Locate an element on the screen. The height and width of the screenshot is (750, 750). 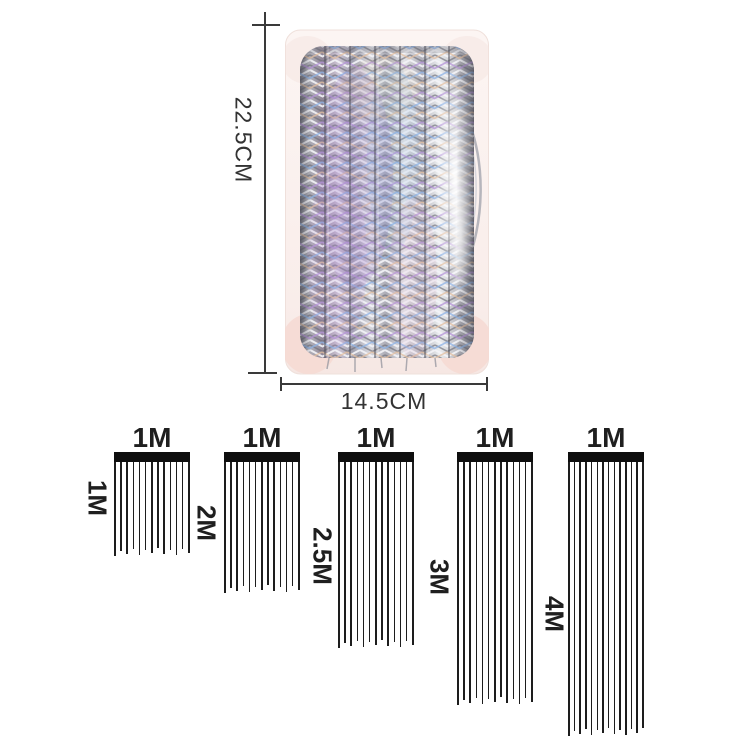
drop-length-label: 1M is located at coordinates (97, 498).